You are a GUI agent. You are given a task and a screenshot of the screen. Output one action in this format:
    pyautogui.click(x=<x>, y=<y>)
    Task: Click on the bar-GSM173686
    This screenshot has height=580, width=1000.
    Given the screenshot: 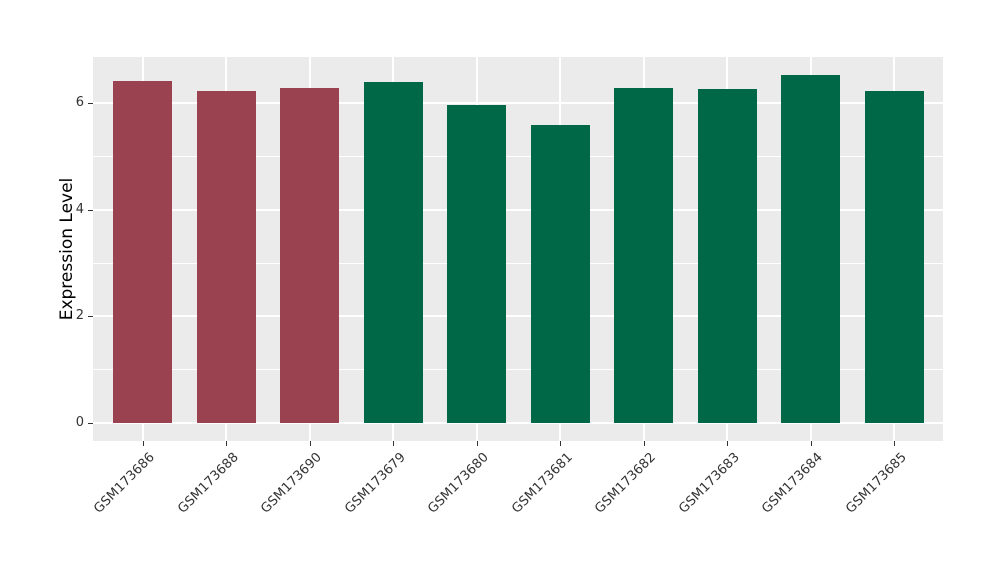 What is the action you would take?
    pyautogui.click(x=142, y=251)
    